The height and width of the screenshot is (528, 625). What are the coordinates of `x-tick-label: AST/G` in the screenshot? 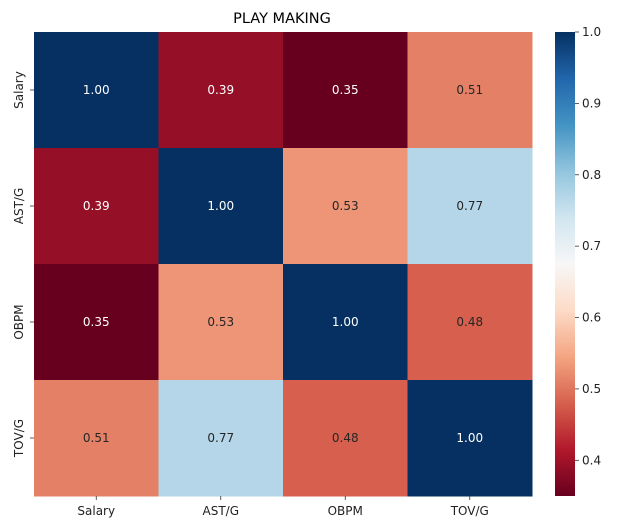 It's located at (221, 511).